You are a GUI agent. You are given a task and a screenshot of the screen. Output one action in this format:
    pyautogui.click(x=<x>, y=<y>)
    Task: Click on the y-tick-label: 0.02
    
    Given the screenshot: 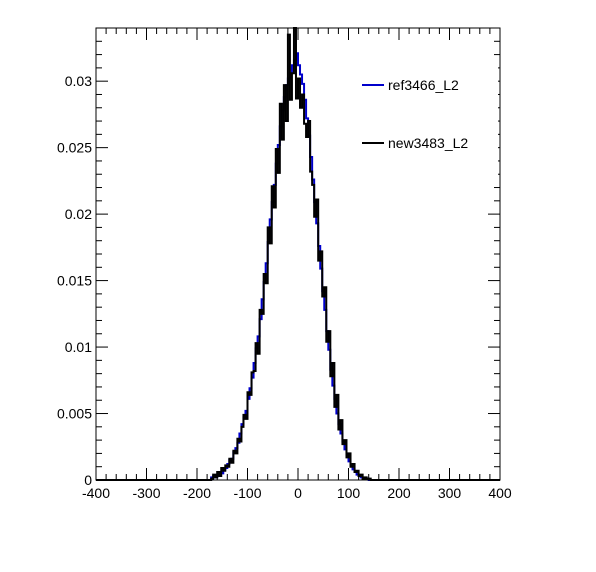 What is the action you would take?
    pyautogui.click(x=78, y=214)
    